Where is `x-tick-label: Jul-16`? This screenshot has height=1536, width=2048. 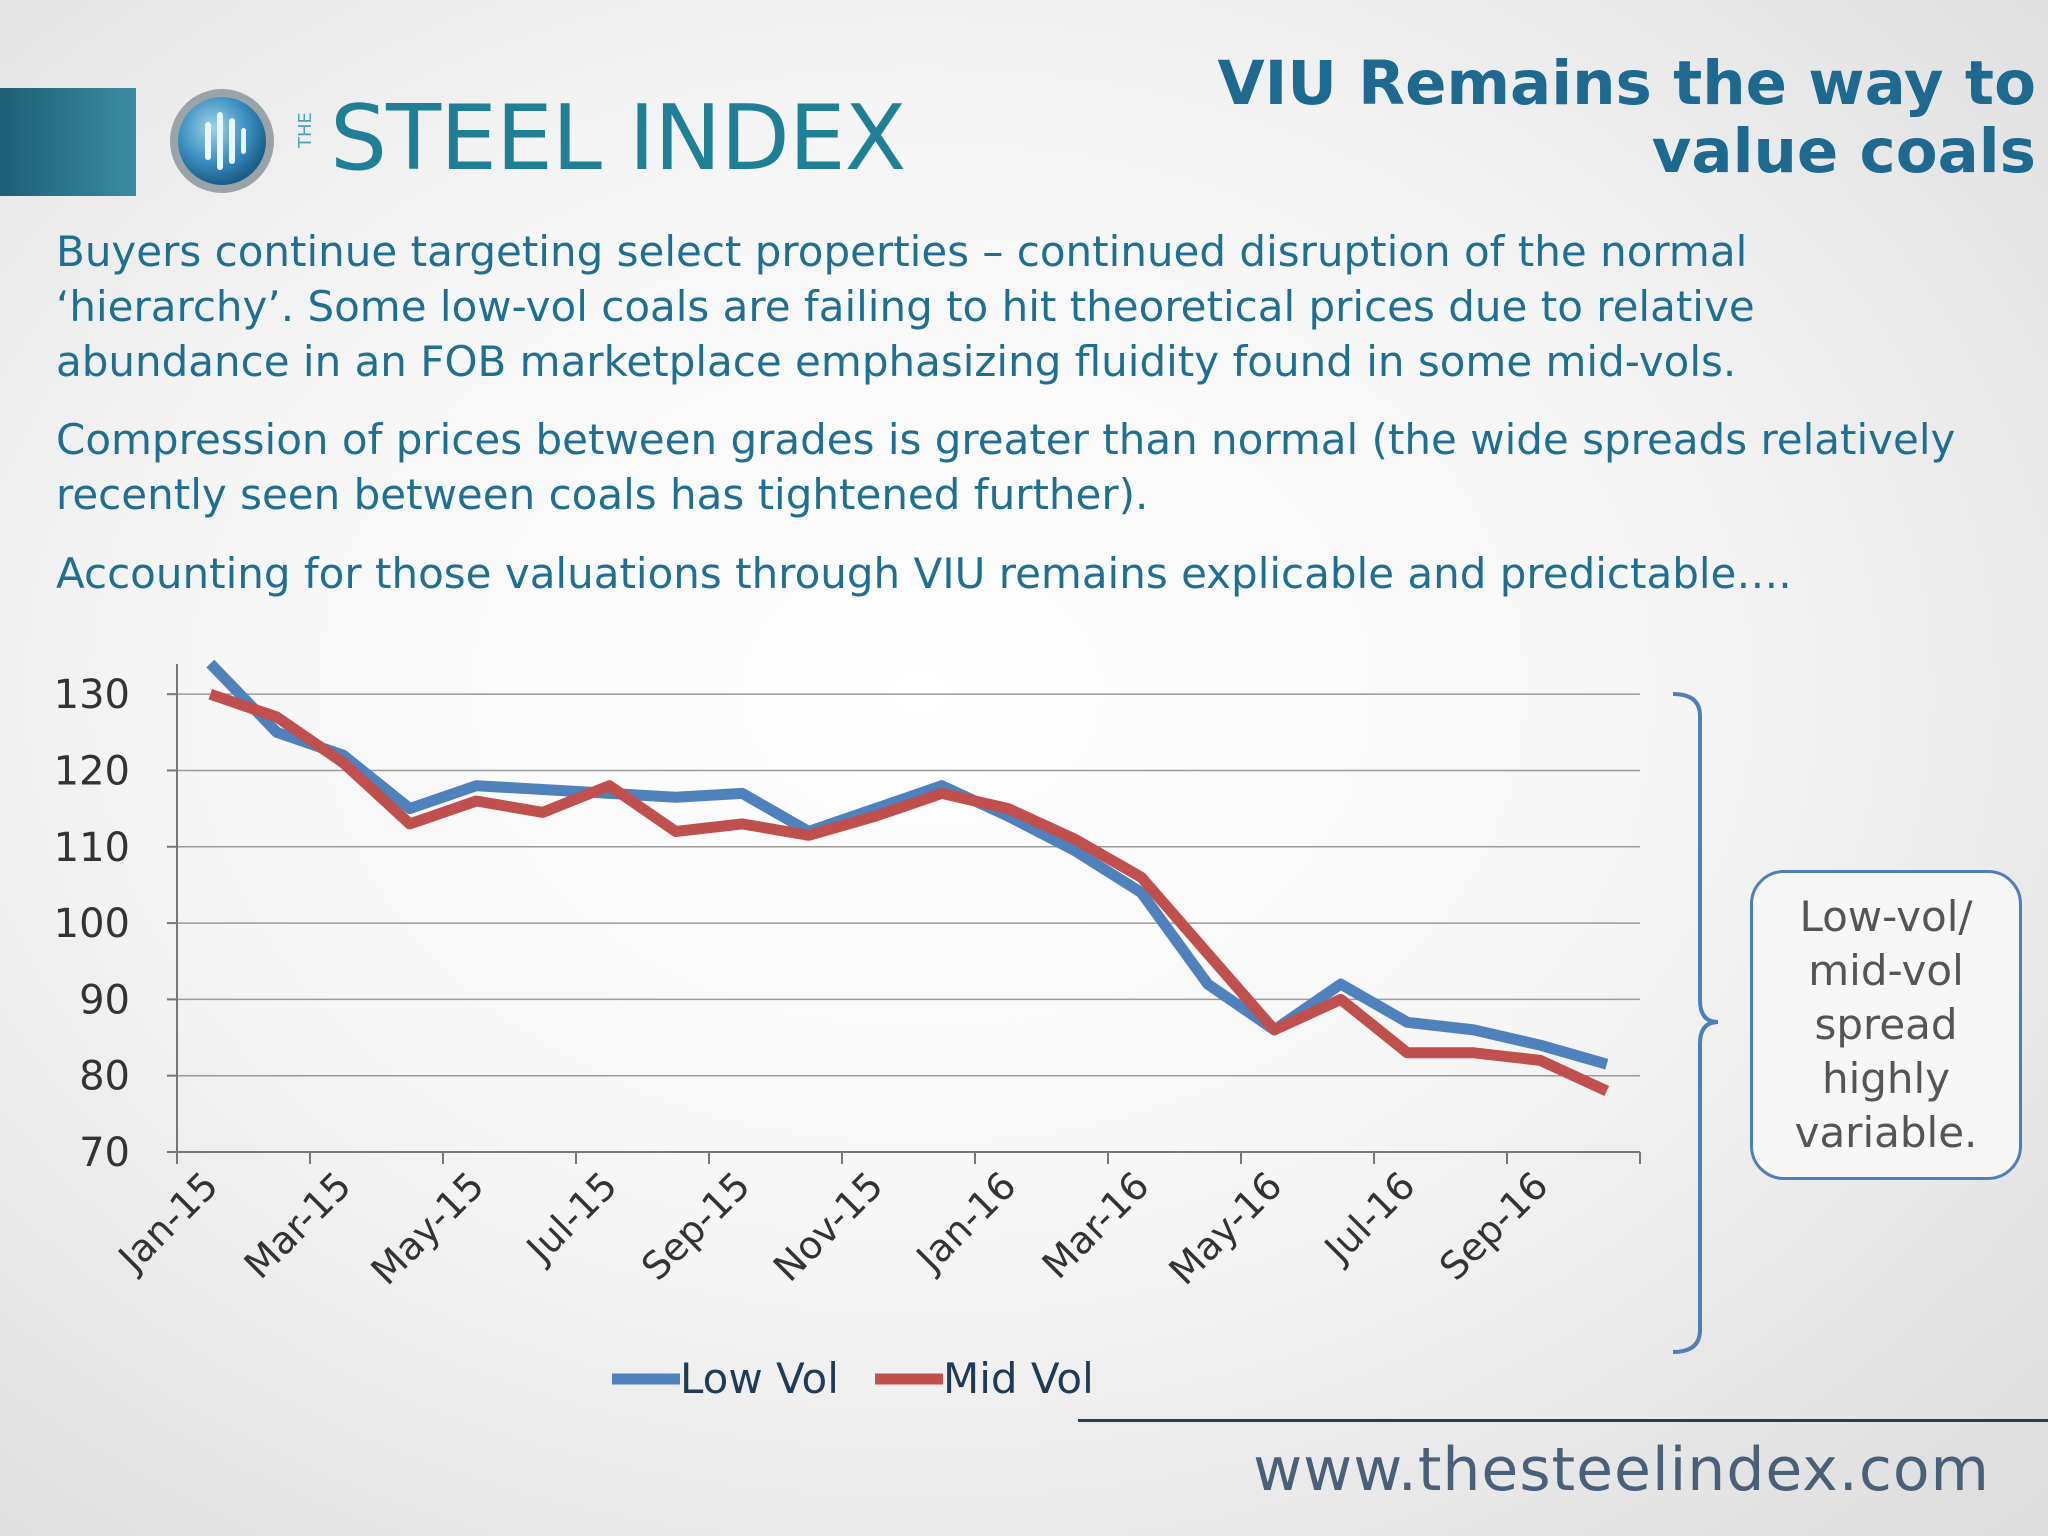
x-tick-label: Jul-16 is located at coordinates (1369, 1217).